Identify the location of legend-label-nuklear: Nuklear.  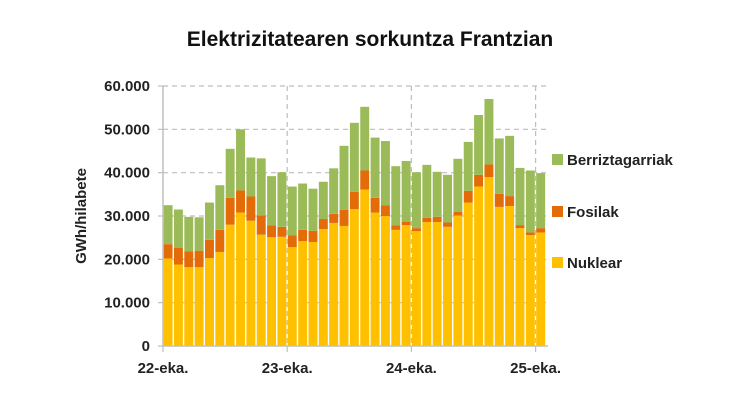
(594, 263).